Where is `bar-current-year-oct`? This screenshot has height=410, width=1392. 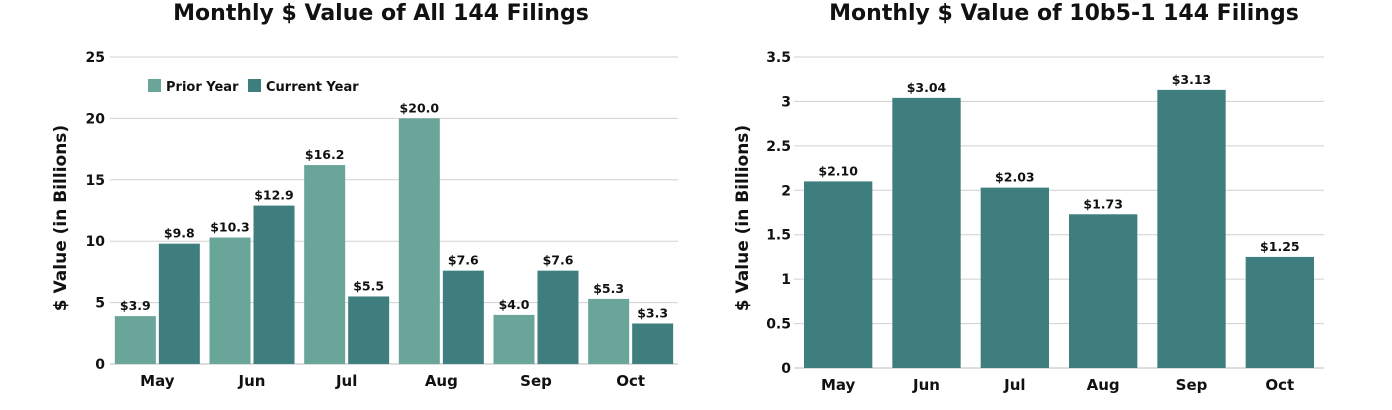 bar-current-year-oct is located at coordinates (653, 343).